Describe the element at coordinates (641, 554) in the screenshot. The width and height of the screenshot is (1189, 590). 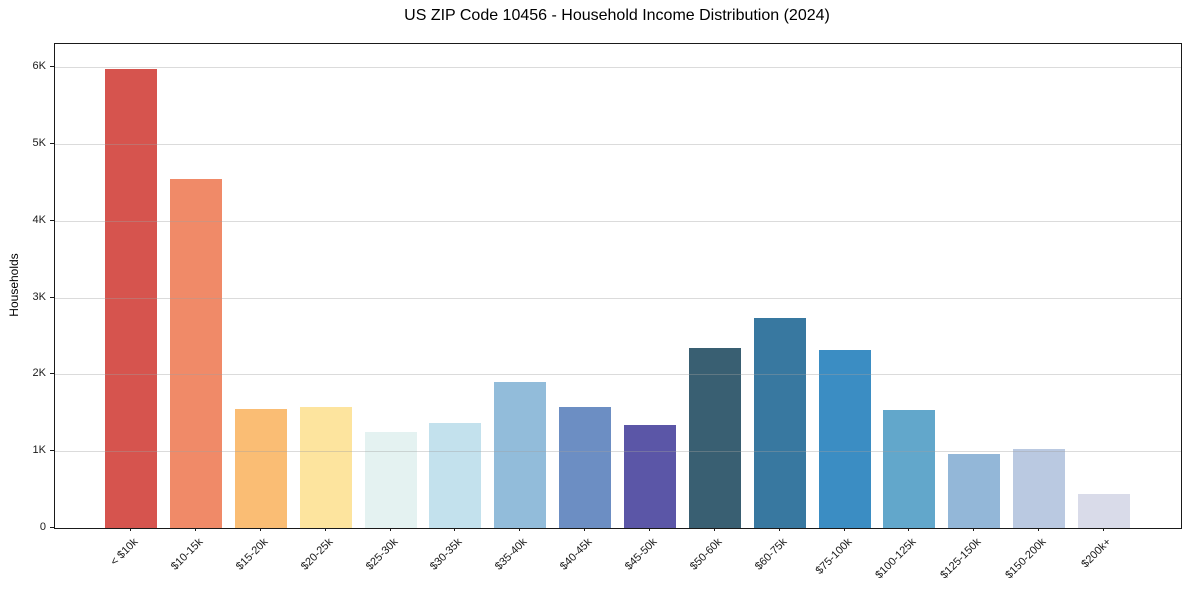
I see `x-tick-label: $45-50k` at that location.